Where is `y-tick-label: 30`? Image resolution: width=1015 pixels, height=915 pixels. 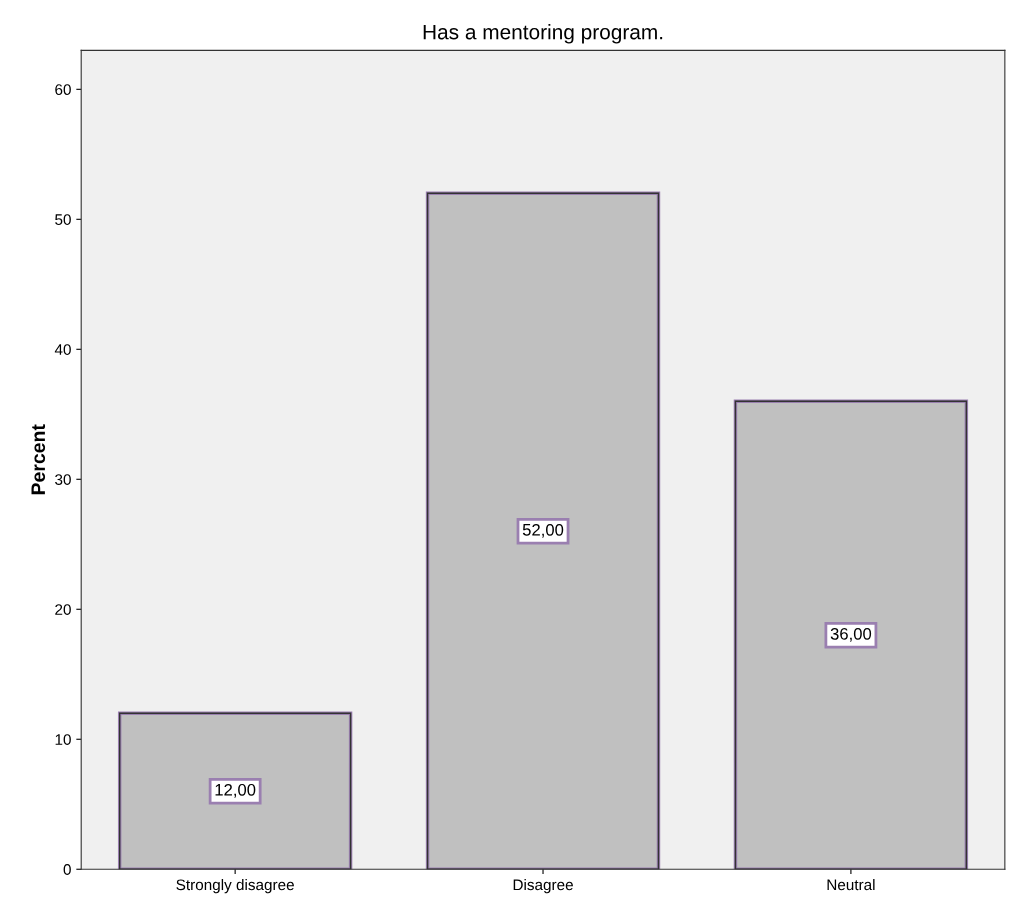
y-tick-label: 30 is located at coordinates (63, 479).